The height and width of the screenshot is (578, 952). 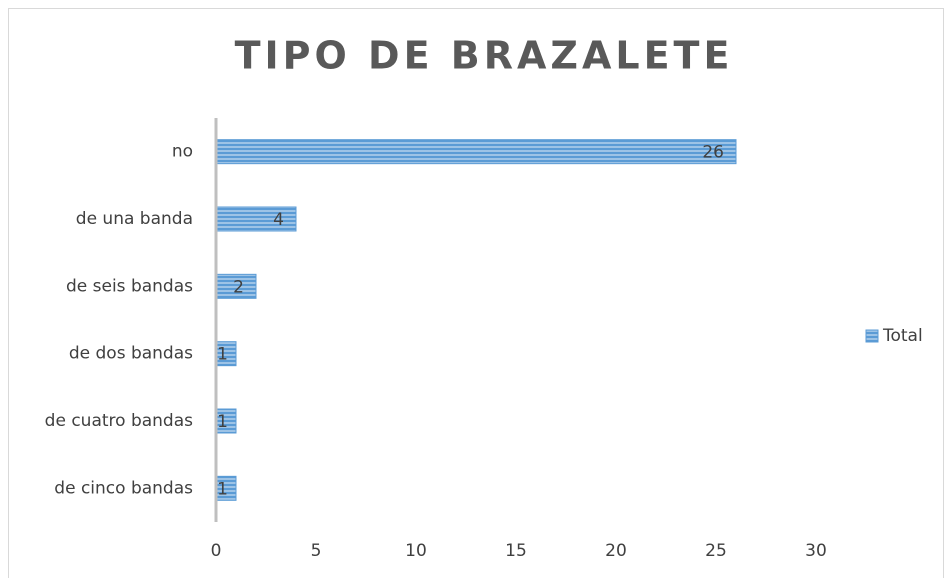 I want to click on chart-title: TIPO DE BRAZALETE, so click(x=484, y=56).